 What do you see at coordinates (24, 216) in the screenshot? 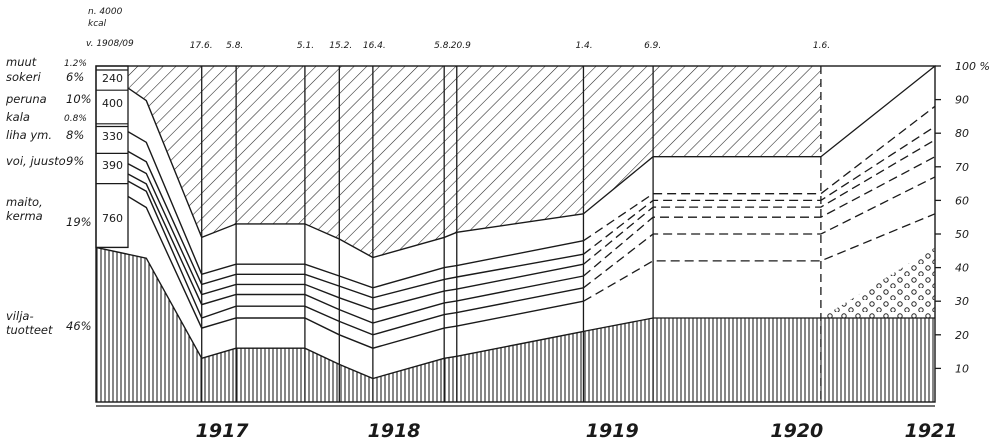
I see `category-label: kerma` at bounding box center [24, 216].